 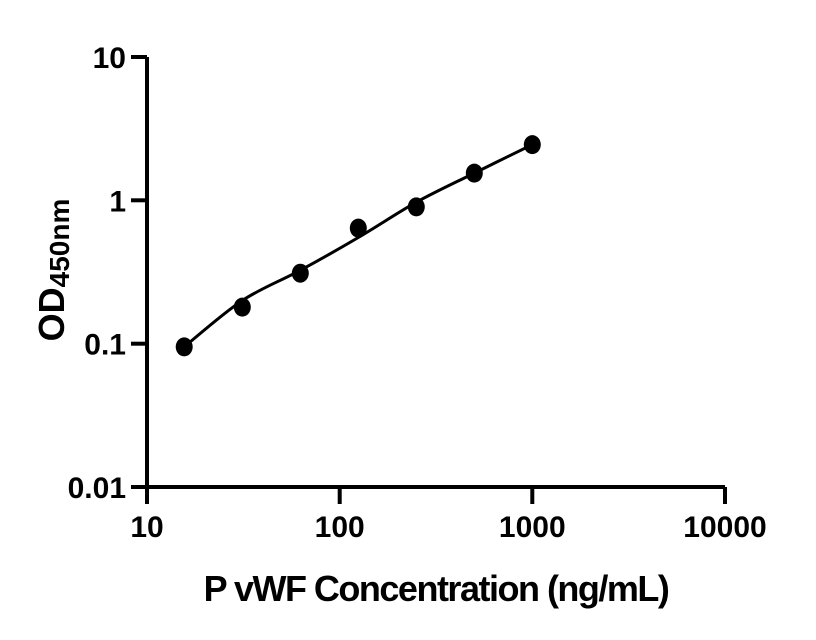 I want to click on x-tick-label: 10000, so click(x=724, y=527).